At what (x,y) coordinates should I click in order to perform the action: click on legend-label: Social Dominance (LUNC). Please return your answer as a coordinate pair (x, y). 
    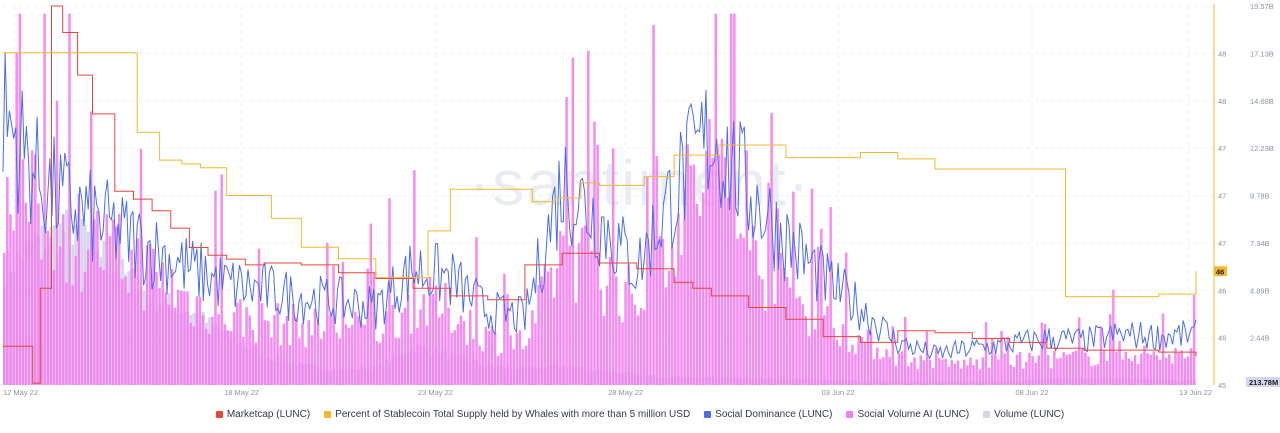
    Looking at the image, I should click on (774, 414).